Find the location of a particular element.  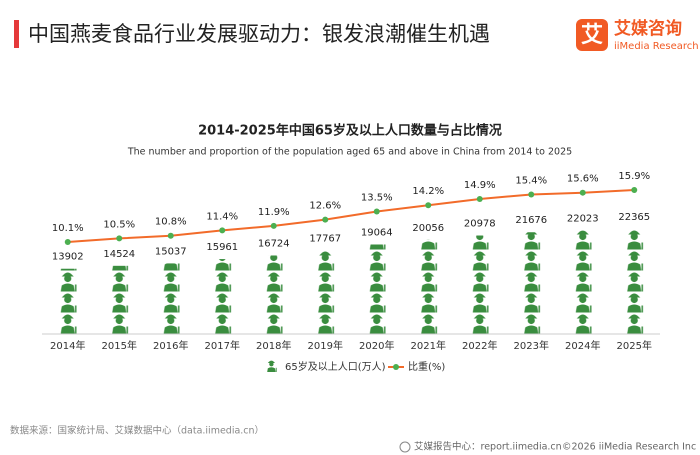

bar-label: 15037 is located at coordinates (171, 251).